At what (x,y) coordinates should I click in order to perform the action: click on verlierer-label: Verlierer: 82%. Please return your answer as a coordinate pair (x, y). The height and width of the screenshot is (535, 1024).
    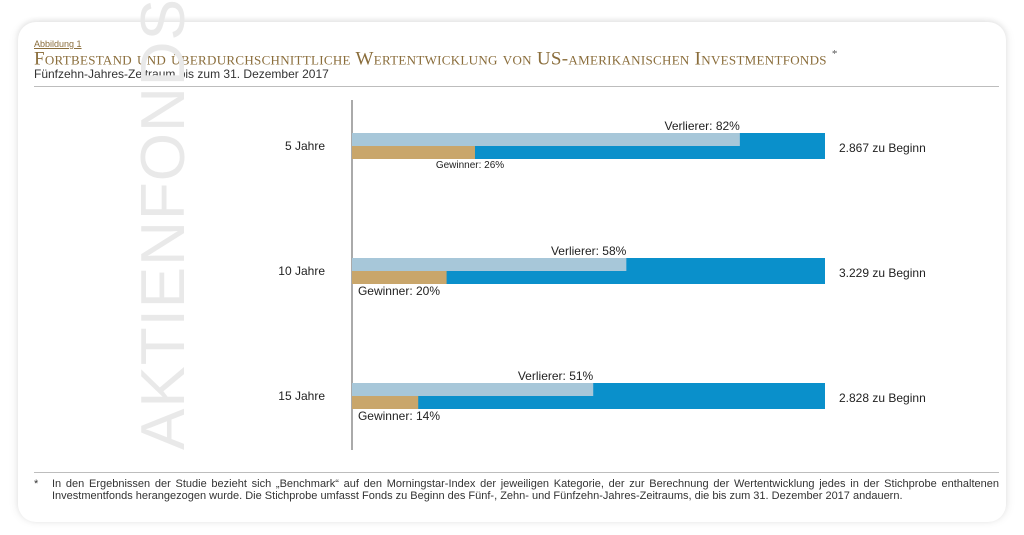
    Looking at the image, I should click on (702, 126).